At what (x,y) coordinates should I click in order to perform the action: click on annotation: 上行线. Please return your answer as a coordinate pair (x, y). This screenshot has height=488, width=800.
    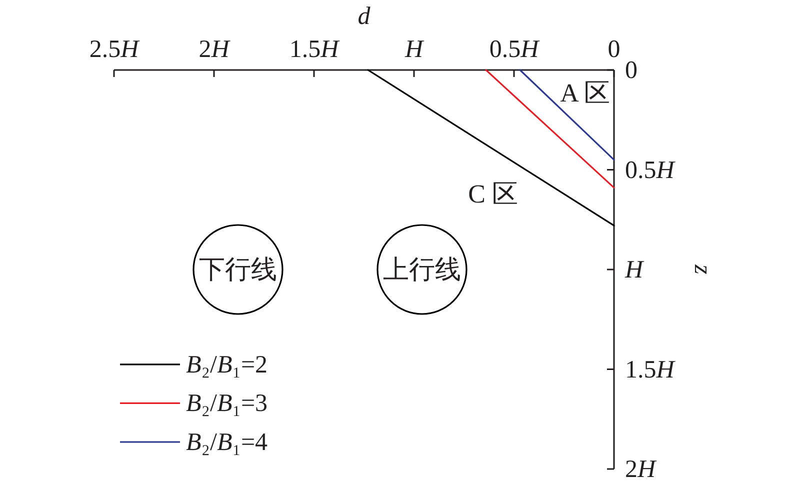
    Looking at the image, I should click on (422, 269).